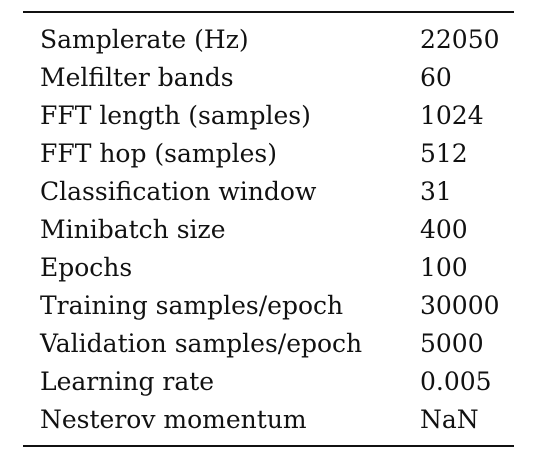 This screenshot has width=537, height=459. I want to click on parameter-name: Classification window, so click(178, 191).